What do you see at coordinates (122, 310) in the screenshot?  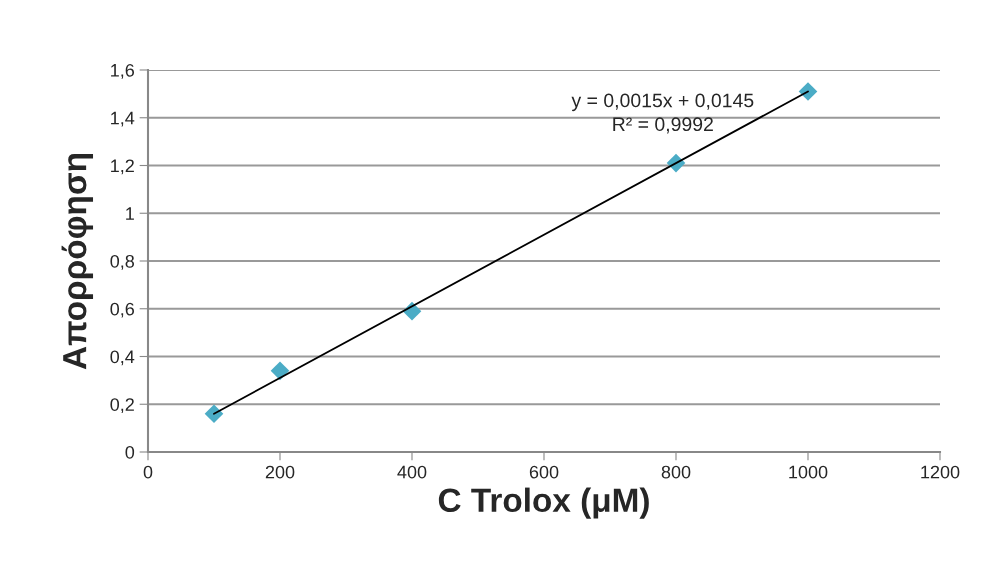 I see `y-tick-label: 0,6` at bounding box center [122, 310].